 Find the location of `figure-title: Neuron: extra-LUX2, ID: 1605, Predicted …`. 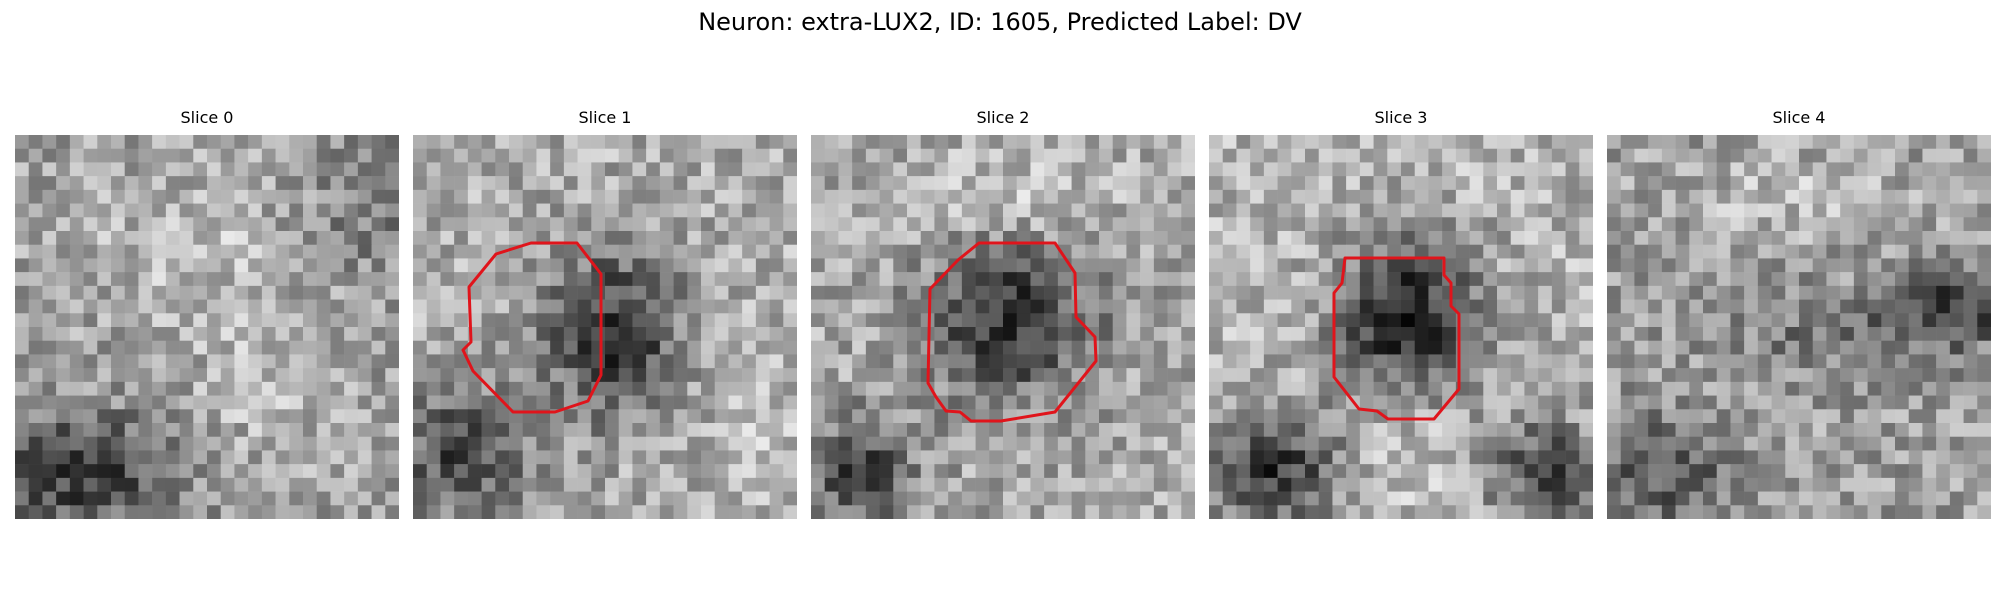

figure-title: Neuron: extra-LUX2, ID: 1605, Predicted … is located at coordinates (1000, 22).